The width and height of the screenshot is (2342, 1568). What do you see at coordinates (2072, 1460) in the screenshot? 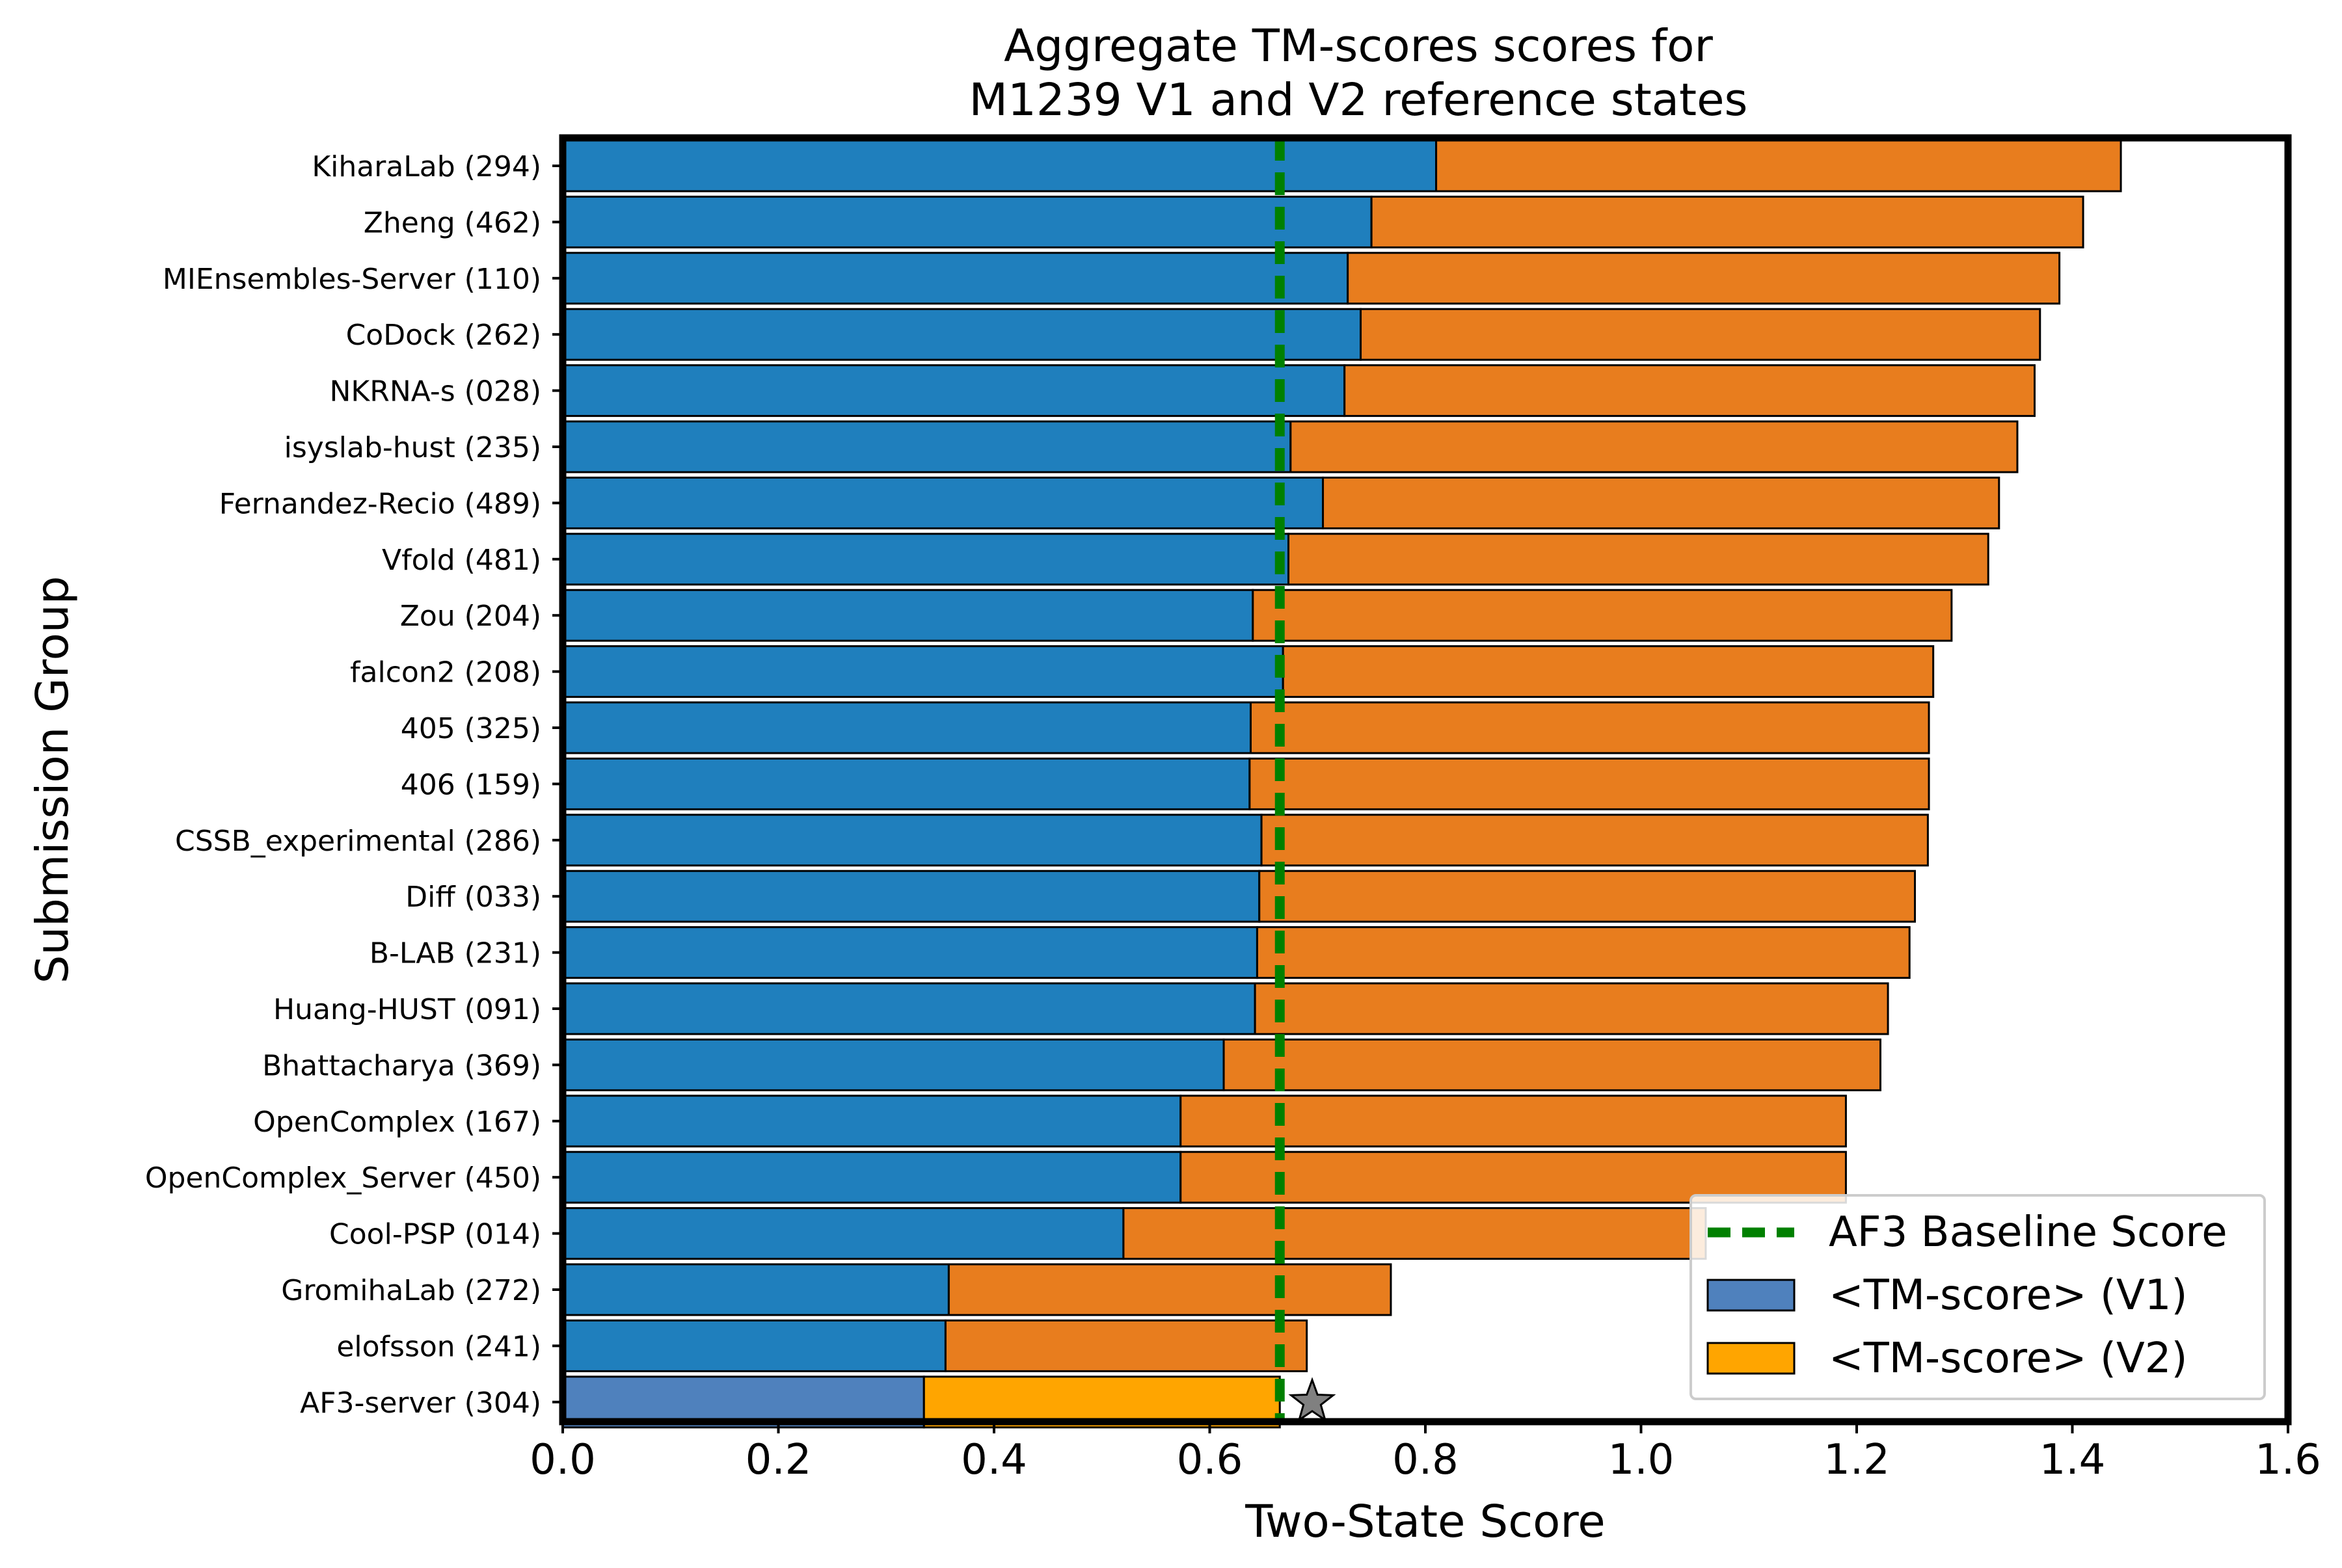
I see `x-tick-label: 1.4` at bounding box center [2072, 1460].